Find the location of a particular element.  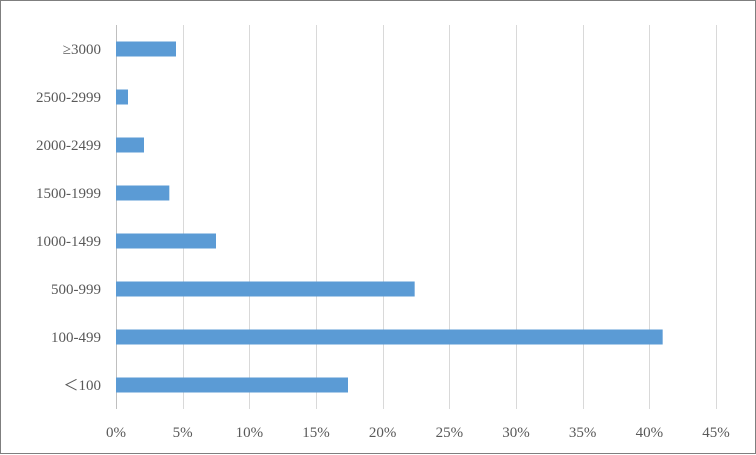

x-tick-label: 25% is located at coordinates (450, 433).